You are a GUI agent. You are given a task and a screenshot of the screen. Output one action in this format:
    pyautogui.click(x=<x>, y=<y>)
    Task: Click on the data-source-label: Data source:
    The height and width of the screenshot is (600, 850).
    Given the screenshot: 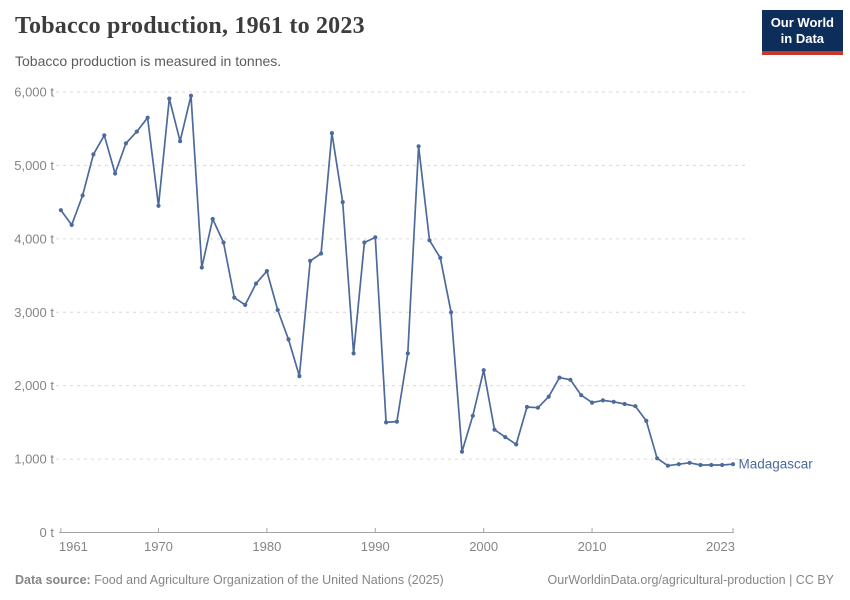 What is the action you would take?
    pyautogui.click(x=53, y=580)
    